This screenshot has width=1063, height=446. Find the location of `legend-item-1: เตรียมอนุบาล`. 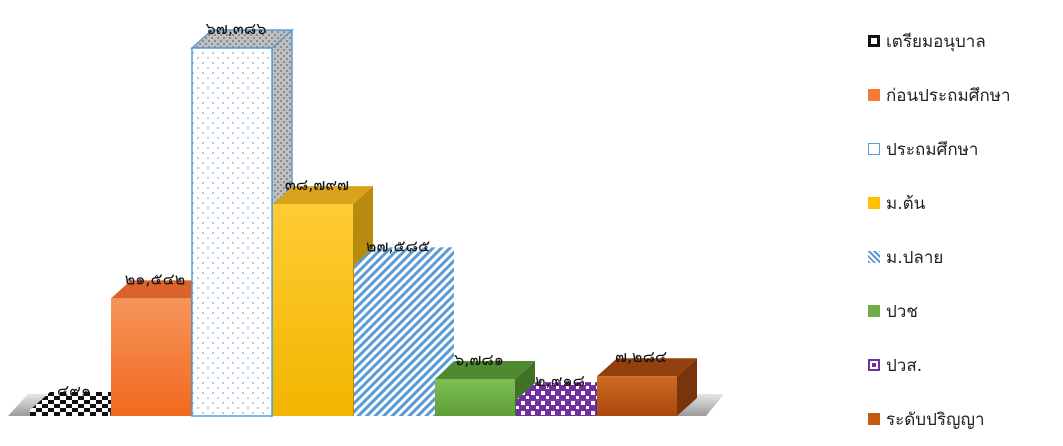

legend-item-1: เตรียมอนุบาล is located at coordinates (965, 41).